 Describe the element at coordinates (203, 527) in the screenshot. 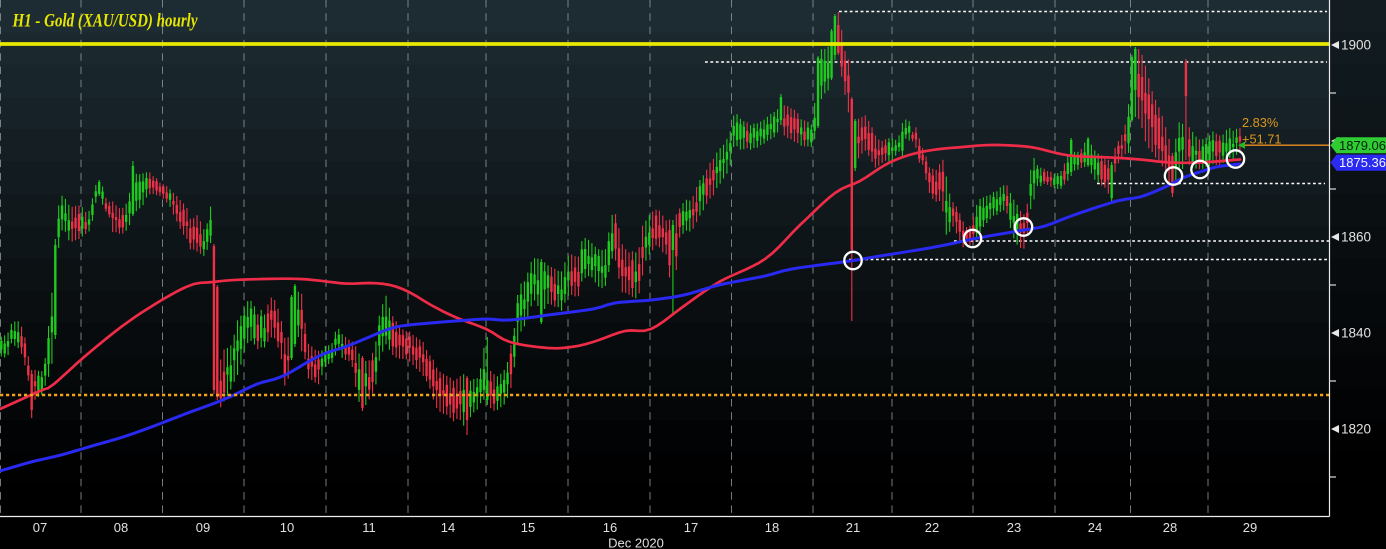

I see `svg-text: 09` at that location.